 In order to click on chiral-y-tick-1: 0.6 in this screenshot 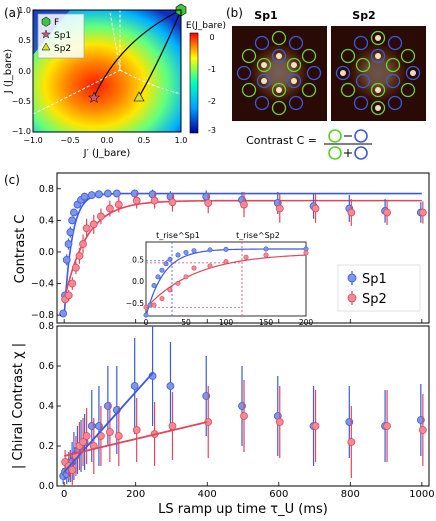, I will do `click(46, 366)`.